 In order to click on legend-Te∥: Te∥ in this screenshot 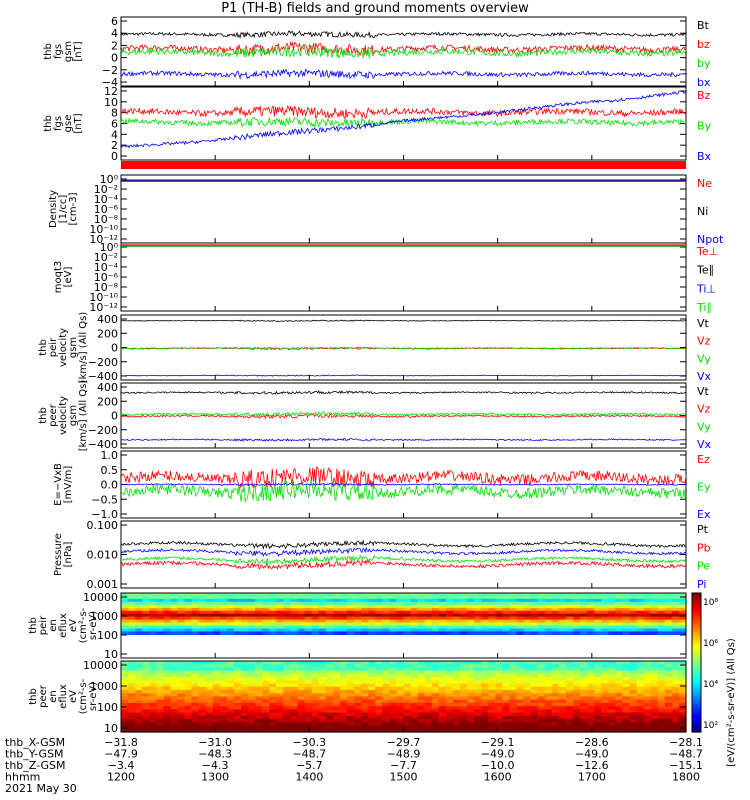, I will do `click(705, 270)`.